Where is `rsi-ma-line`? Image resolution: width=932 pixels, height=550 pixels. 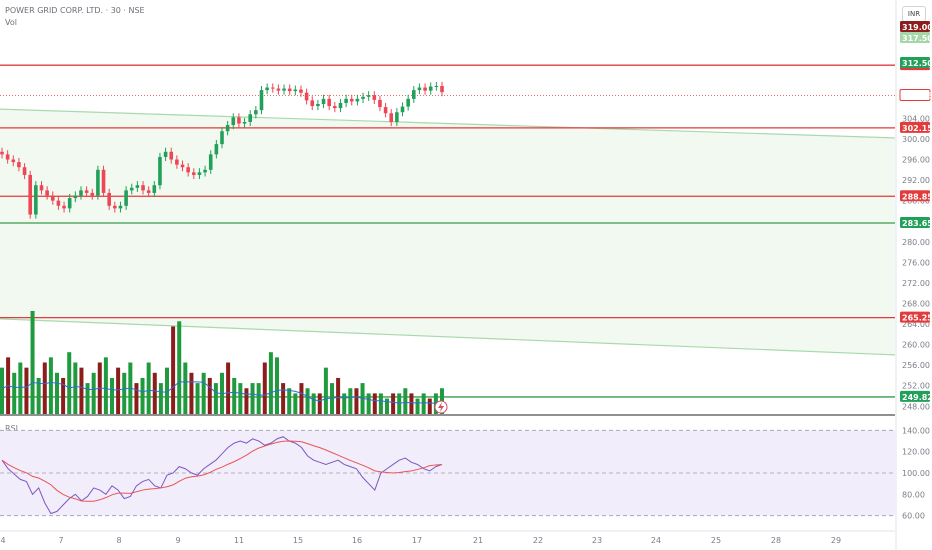
rsi-ma-line is located at coordinates (222, 471).